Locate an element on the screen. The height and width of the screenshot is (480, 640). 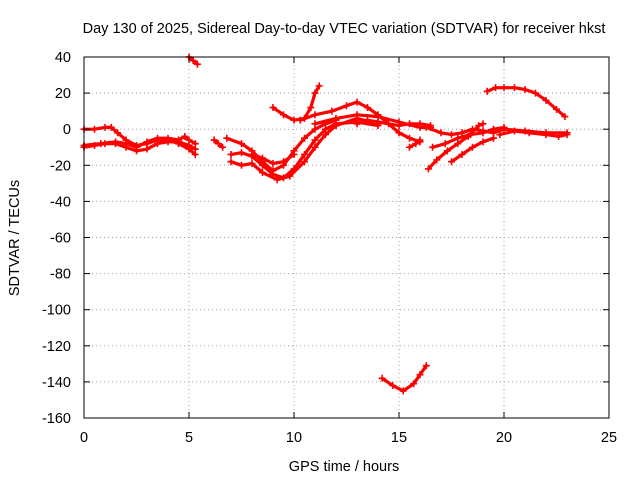
y-tick-label: 0 is located at coordinates (67, 130).